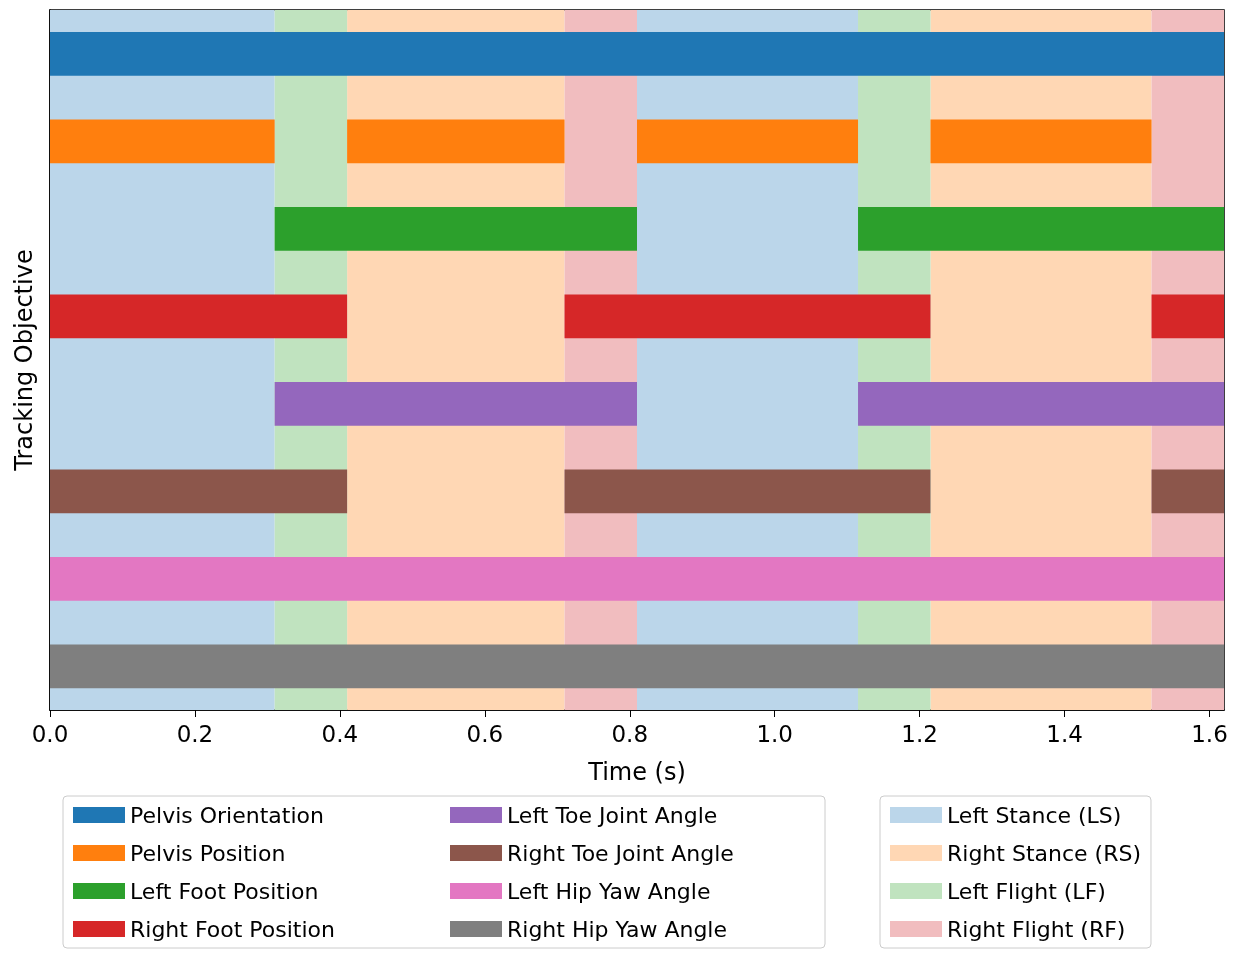 The image size is (1236, 953). Describe the element at coordinates (612, 815) in the screenshot. I see `legend-label: Left Toe Joint Angle` at that location.